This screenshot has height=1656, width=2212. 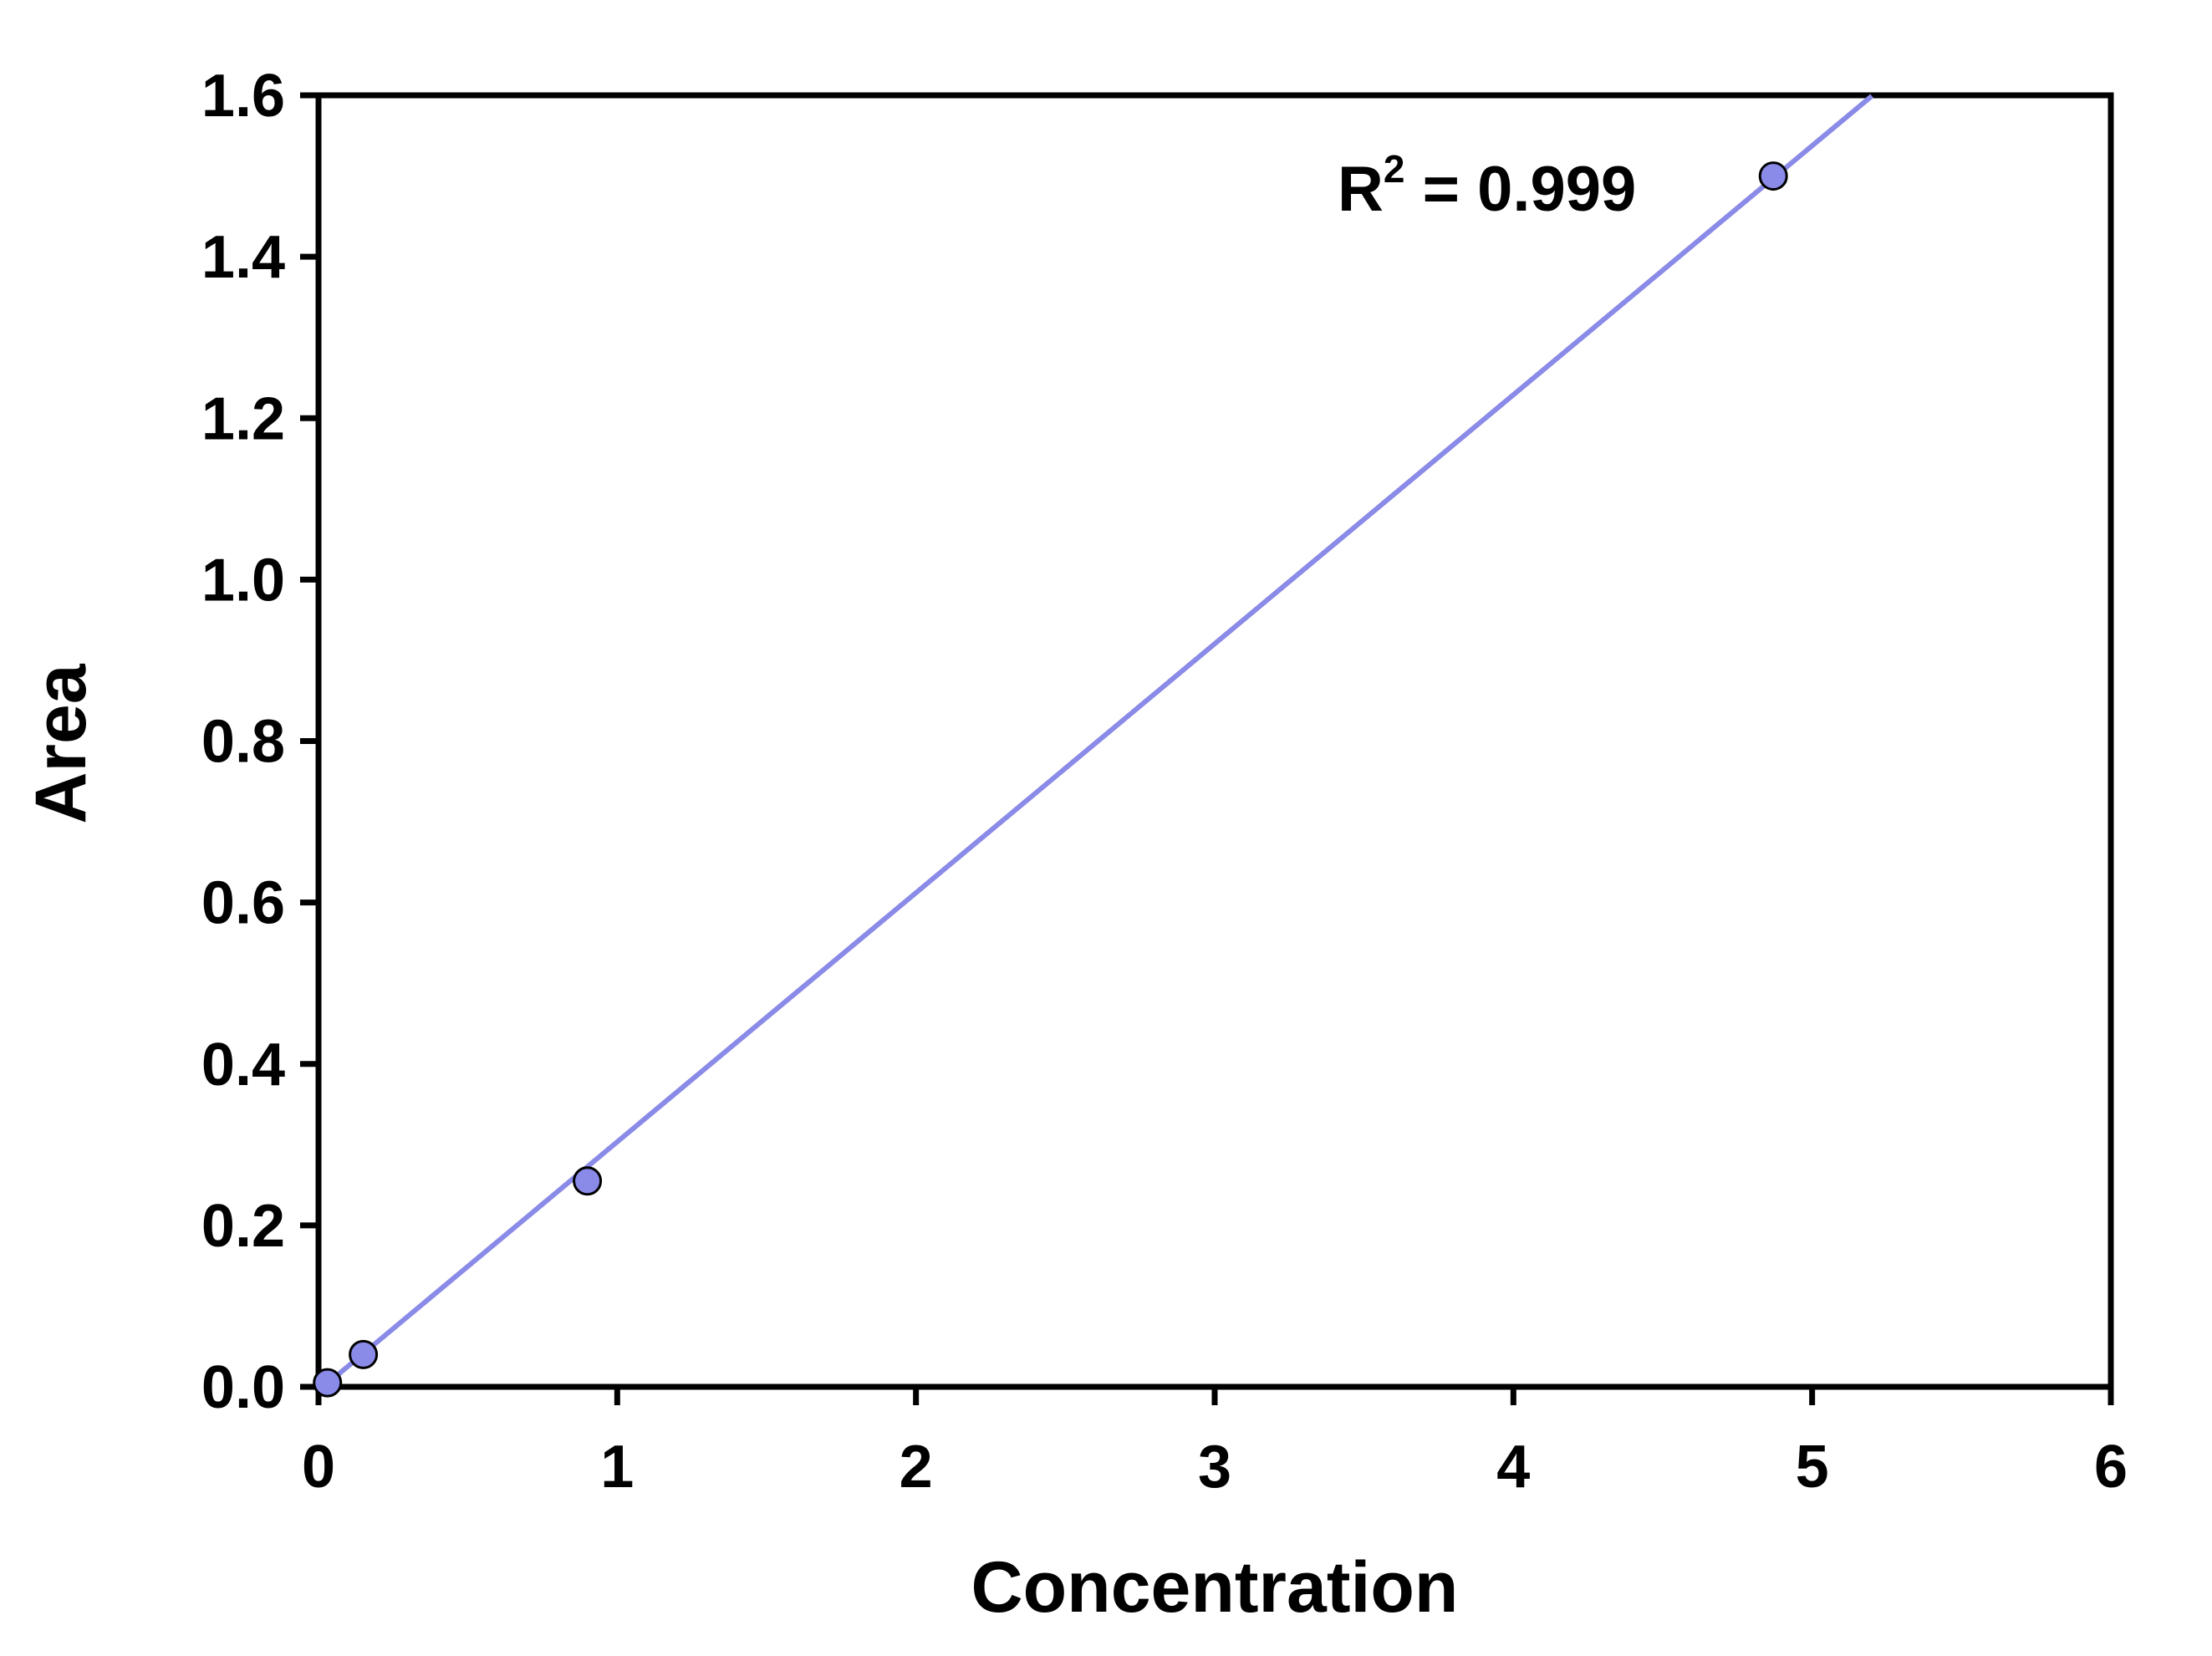 I want to click on x-axis-ticks: 0 1 2 3 4 5 6, so click(x=1215, y=1444).